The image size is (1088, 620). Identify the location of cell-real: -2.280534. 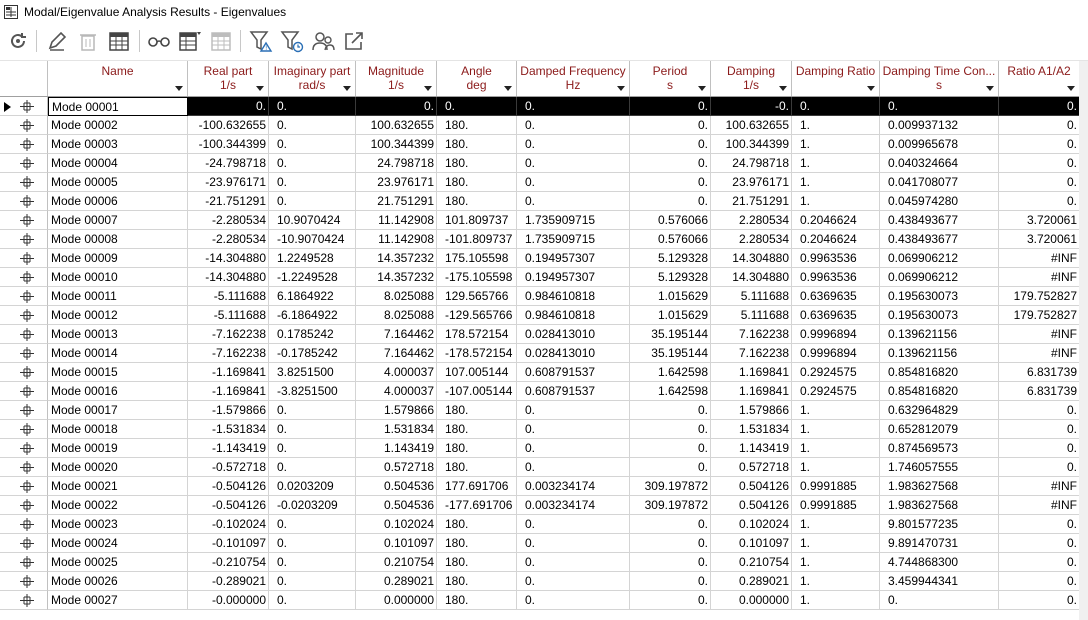
(228, 239).